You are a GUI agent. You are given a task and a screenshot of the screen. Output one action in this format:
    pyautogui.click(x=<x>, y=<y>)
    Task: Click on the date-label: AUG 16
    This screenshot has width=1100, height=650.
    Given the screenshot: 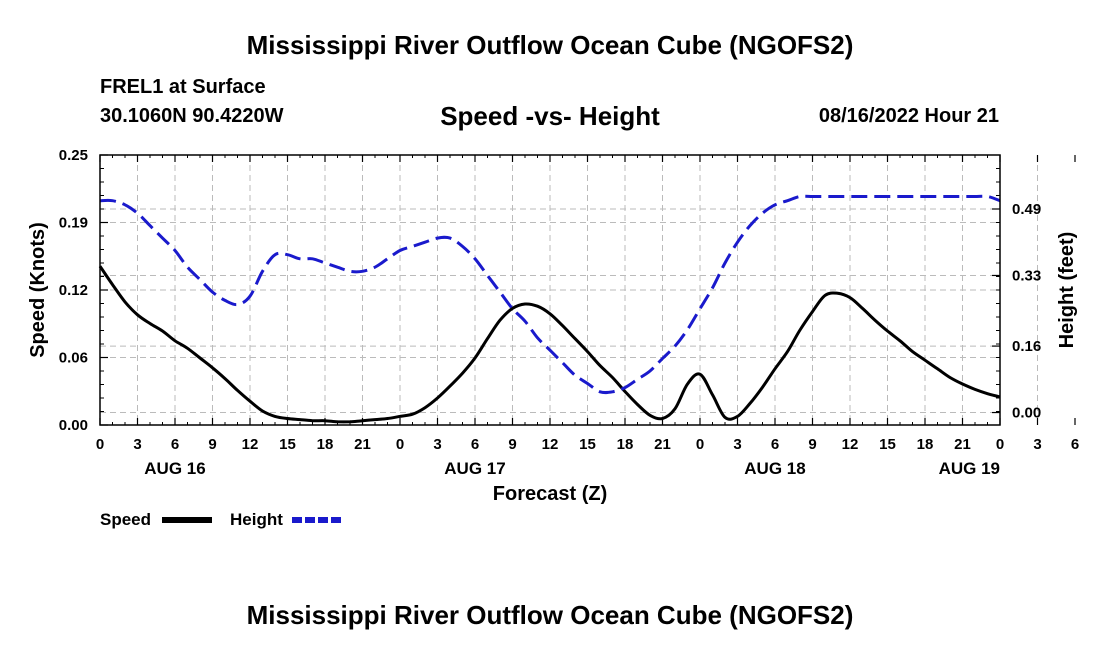 What is the action you would take?
    pyautogui.click(x=174, y=468)
    